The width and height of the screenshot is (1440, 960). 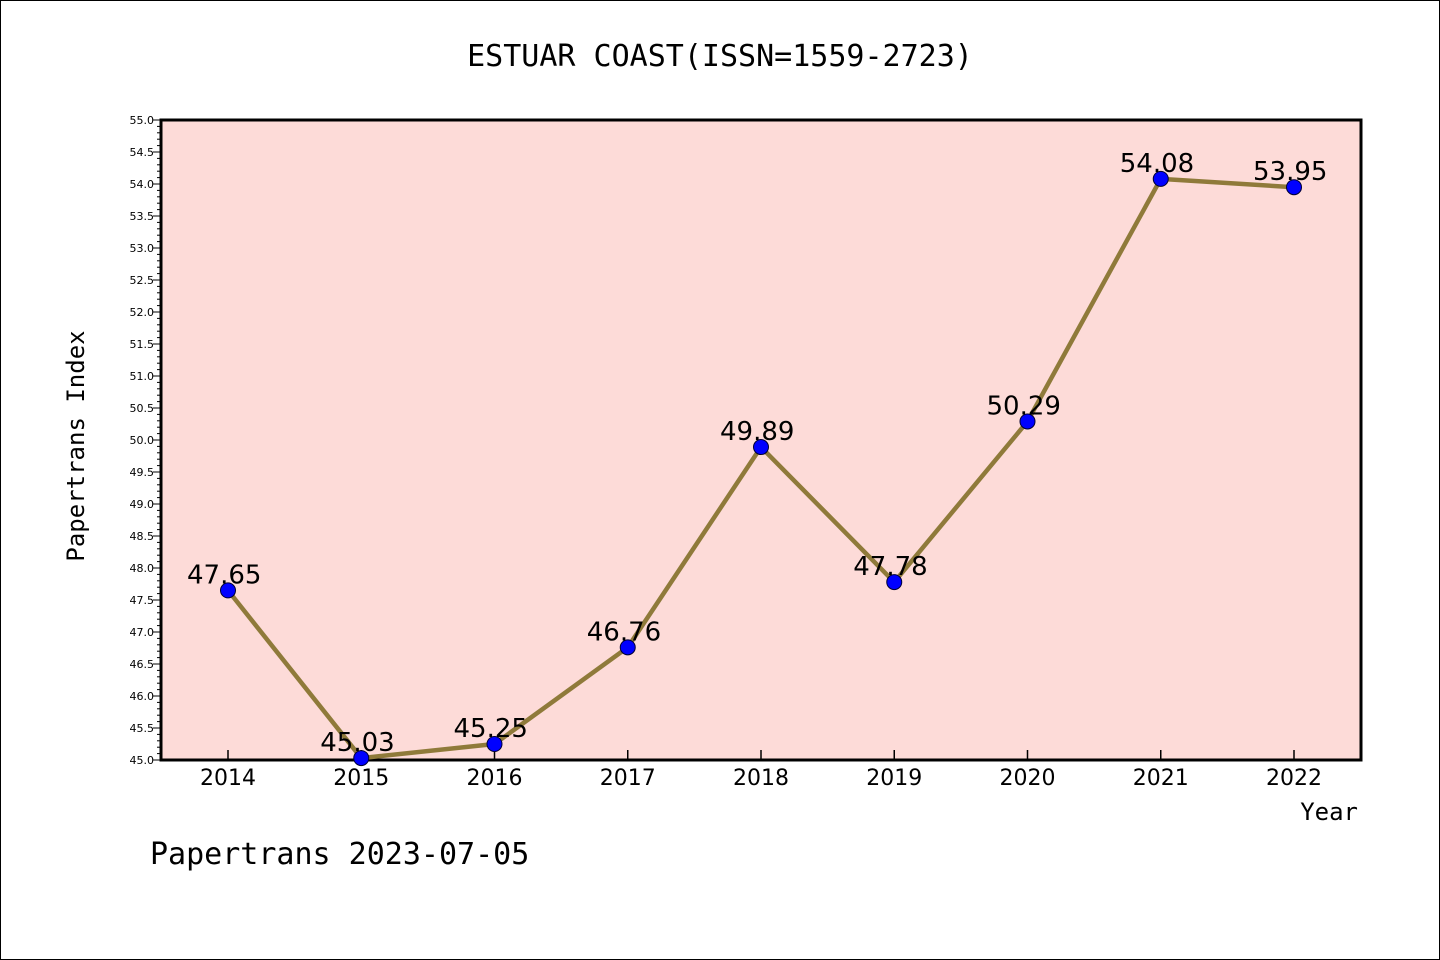 I want to click on y-tick-label: 48.5, so click(x=142, y=536).